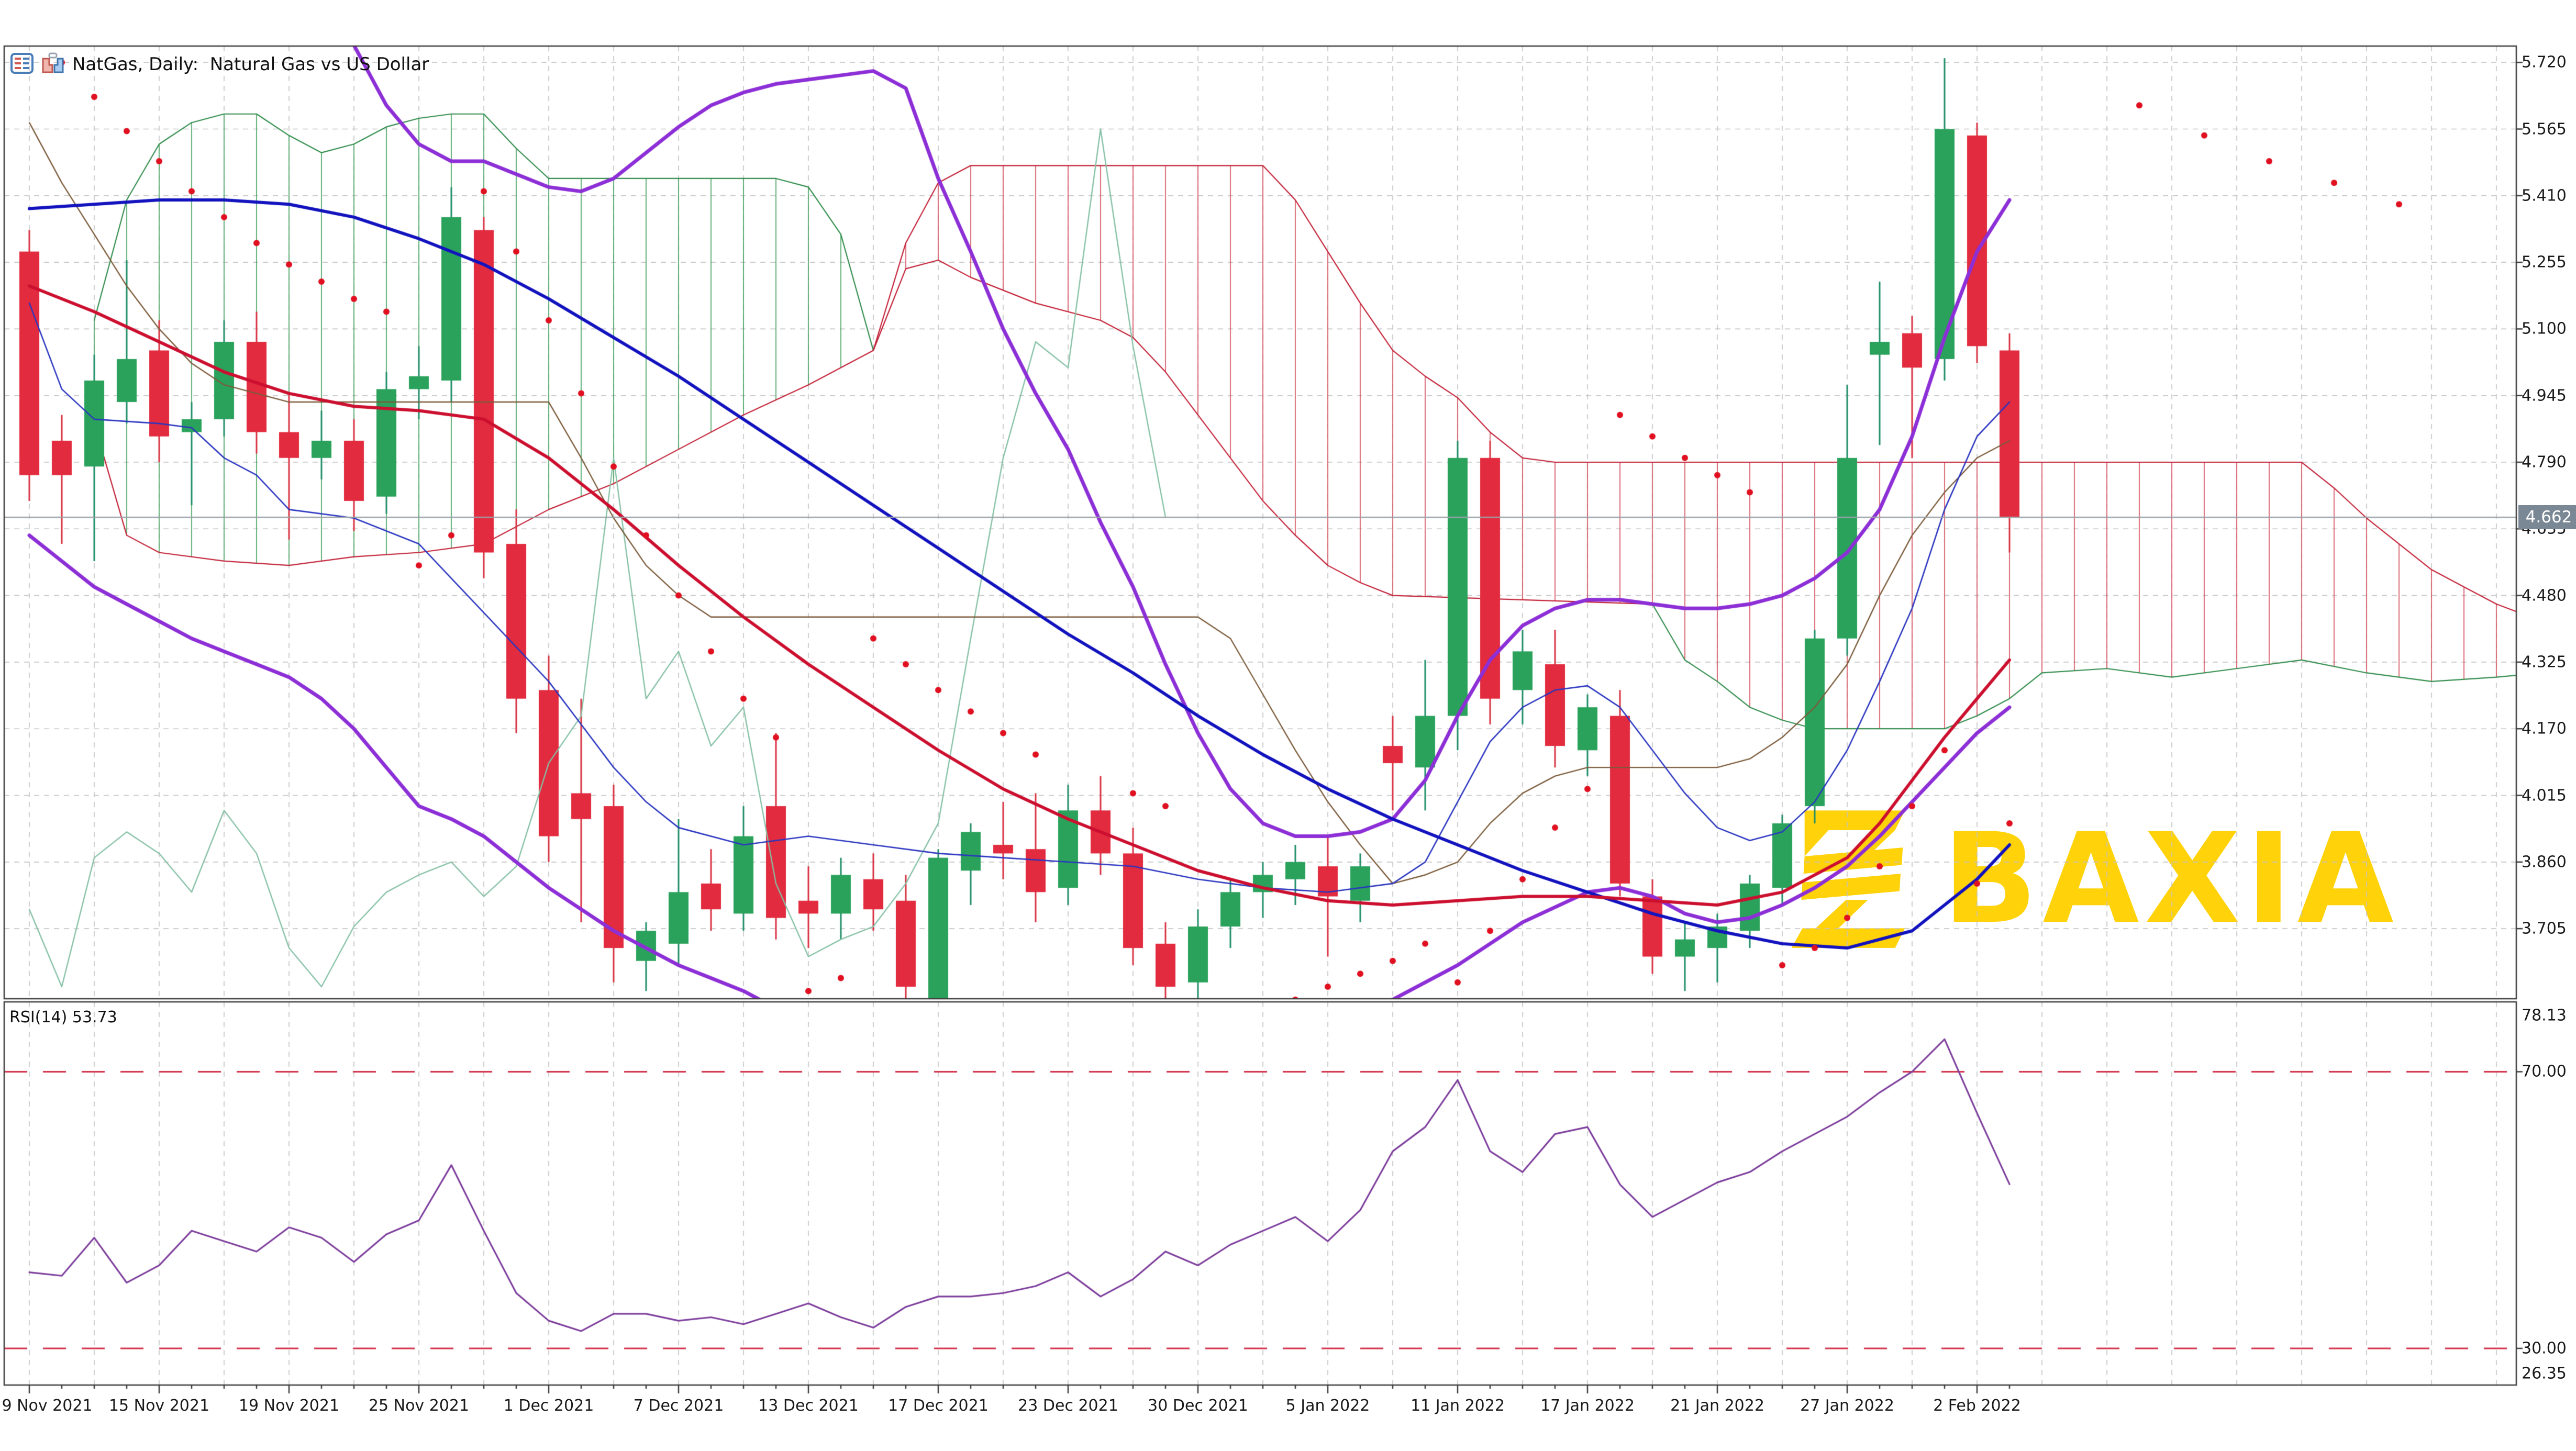  I want to click on journal-list-icon, so click(22, 65).